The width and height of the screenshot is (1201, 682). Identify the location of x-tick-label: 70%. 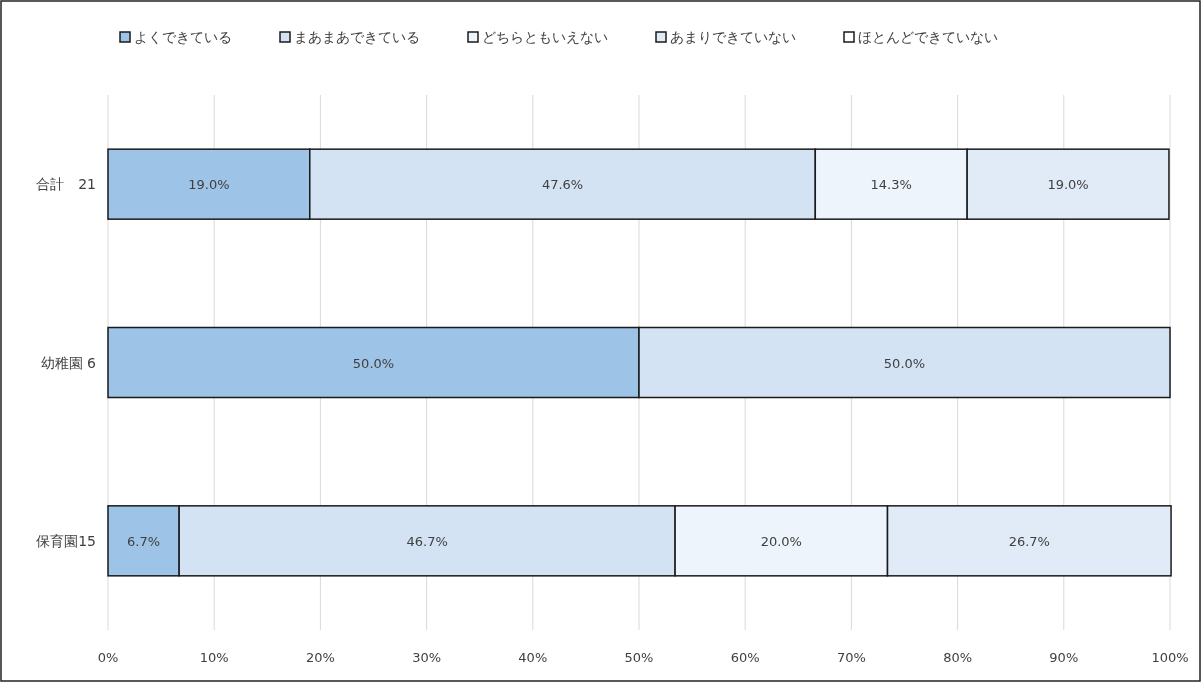
(851, 657).